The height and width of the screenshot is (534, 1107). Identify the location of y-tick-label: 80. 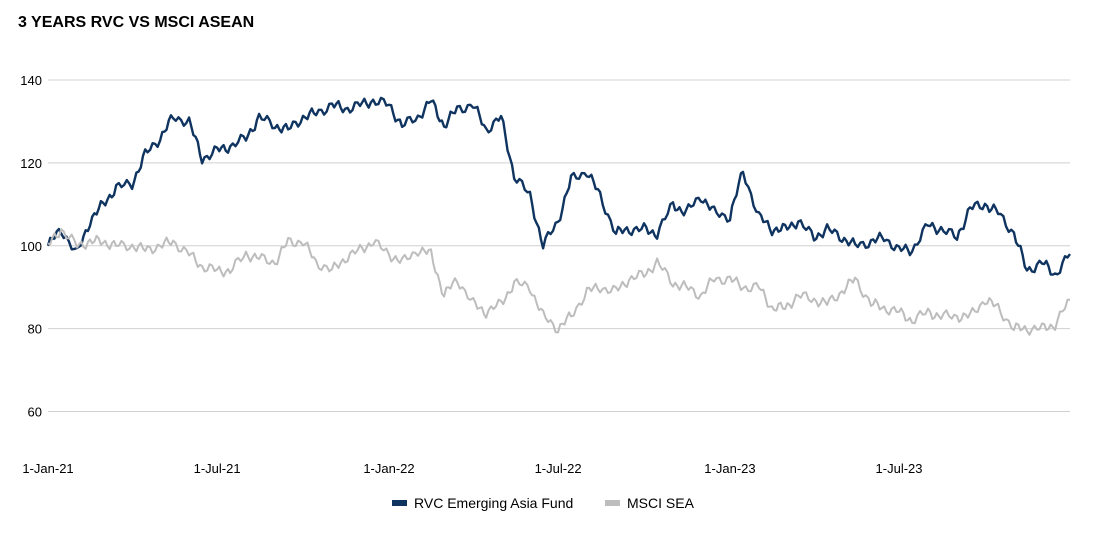
(35, 329).